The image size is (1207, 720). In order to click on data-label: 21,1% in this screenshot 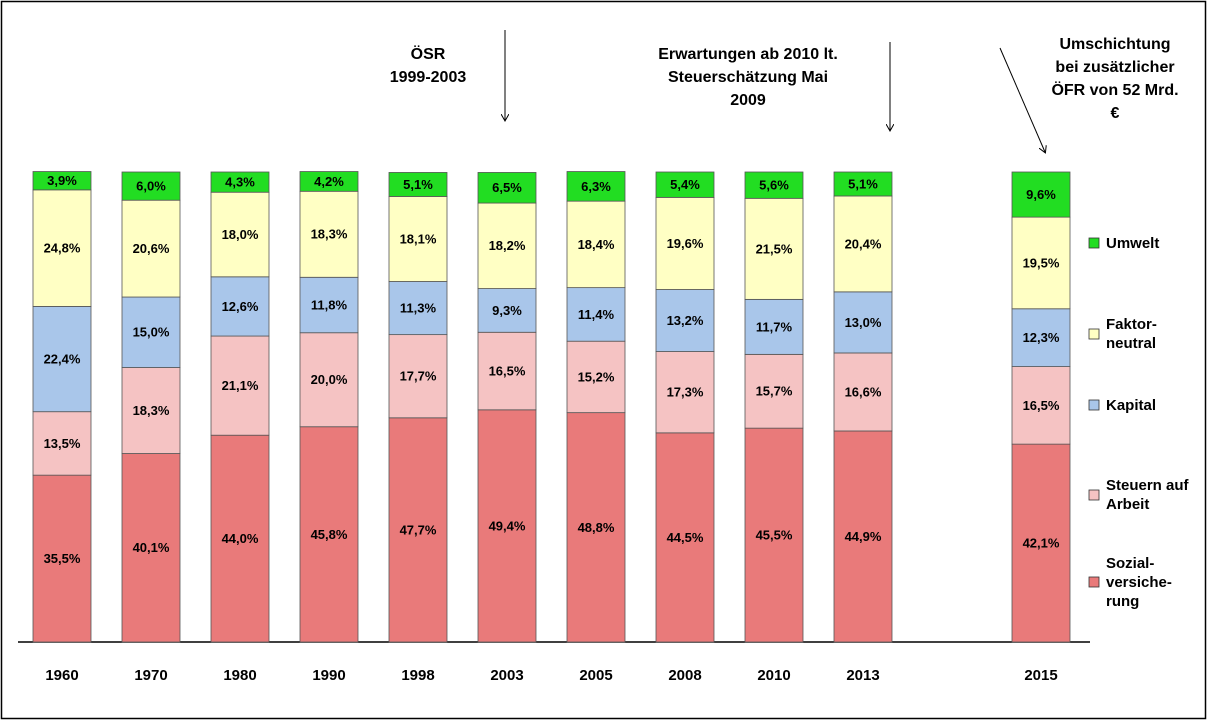, I will do `click(240, 385)`.